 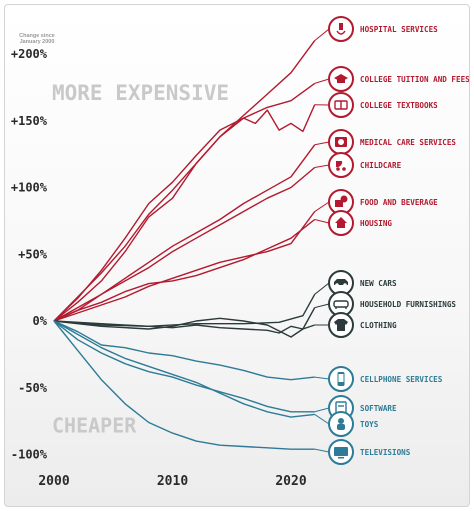 What do you see at coordinates (346, 424) in the screenshot?
I see `series-label-toys: TOYS` at bounding box center [346, 424].